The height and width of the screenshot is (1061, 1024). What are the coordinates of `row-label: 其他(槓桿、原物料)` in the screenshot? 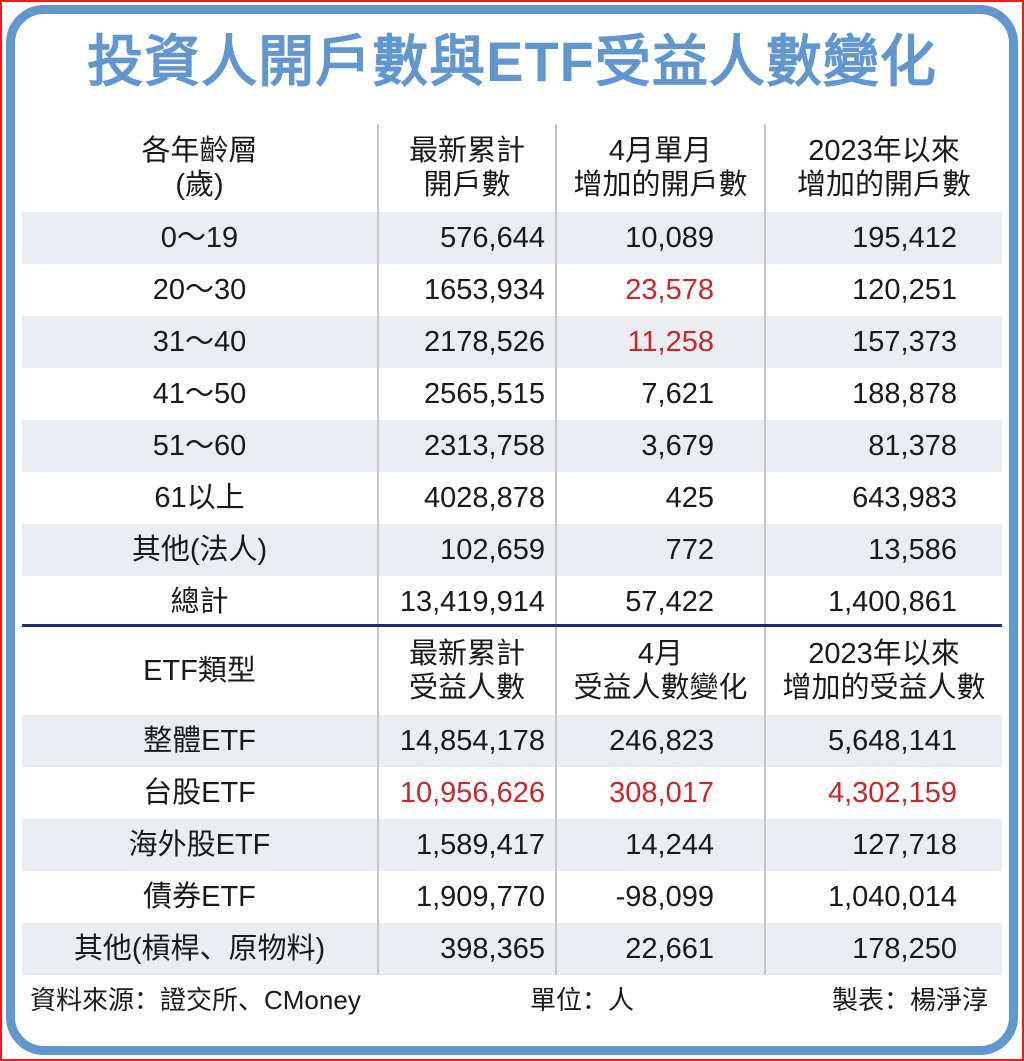 It's located at (200, 949).